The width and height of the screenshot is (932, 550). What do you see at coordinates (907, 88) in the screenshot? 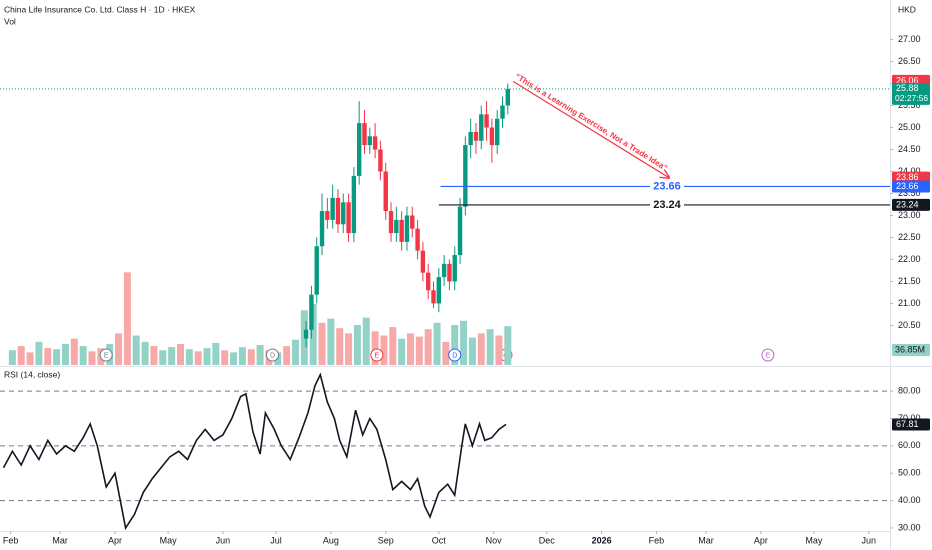
I see `price-label: 25.88` at bounding box center [907, 88].